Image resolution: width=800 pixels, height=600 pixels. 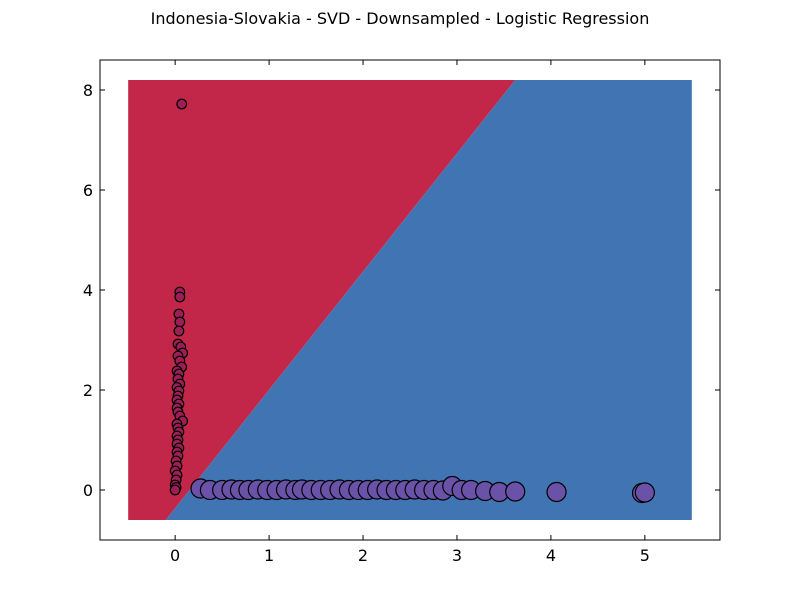 What do you see at coordinates (363, 555) in the screenshot?
I see `x-tick-label: 2` at bounding box center [363, 555].